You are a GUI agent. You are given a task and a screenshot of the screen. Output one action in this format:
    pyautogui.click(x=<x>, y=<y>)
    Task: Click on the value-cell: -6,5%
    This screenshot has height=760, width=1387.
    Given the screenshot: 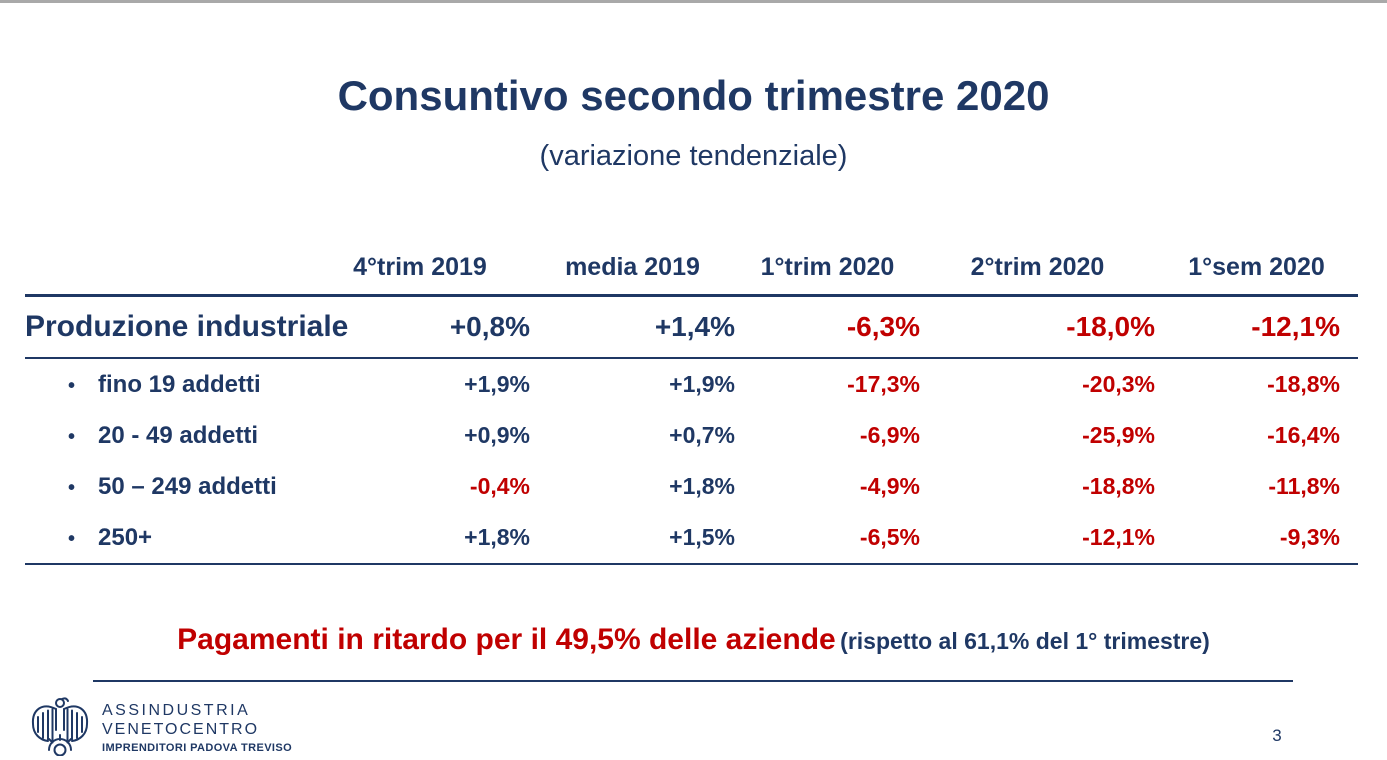 What is the action you would take?
    pyautogui.click(x=827, y=538)
    